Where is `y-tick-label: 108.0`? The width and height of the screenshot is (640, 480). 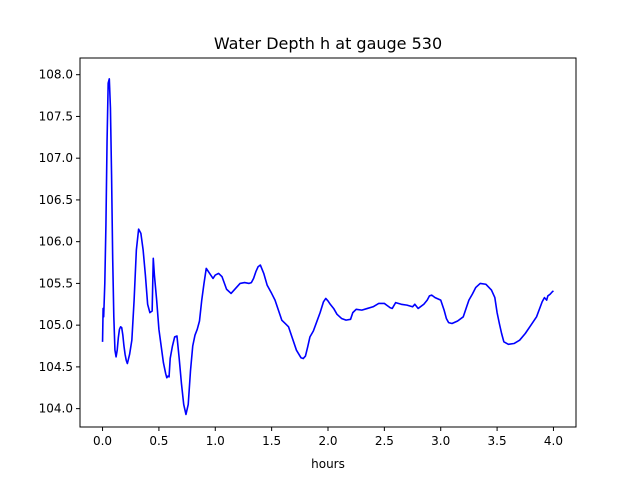
y-tick-label: 108.0 is located at coordinates (56, 75).